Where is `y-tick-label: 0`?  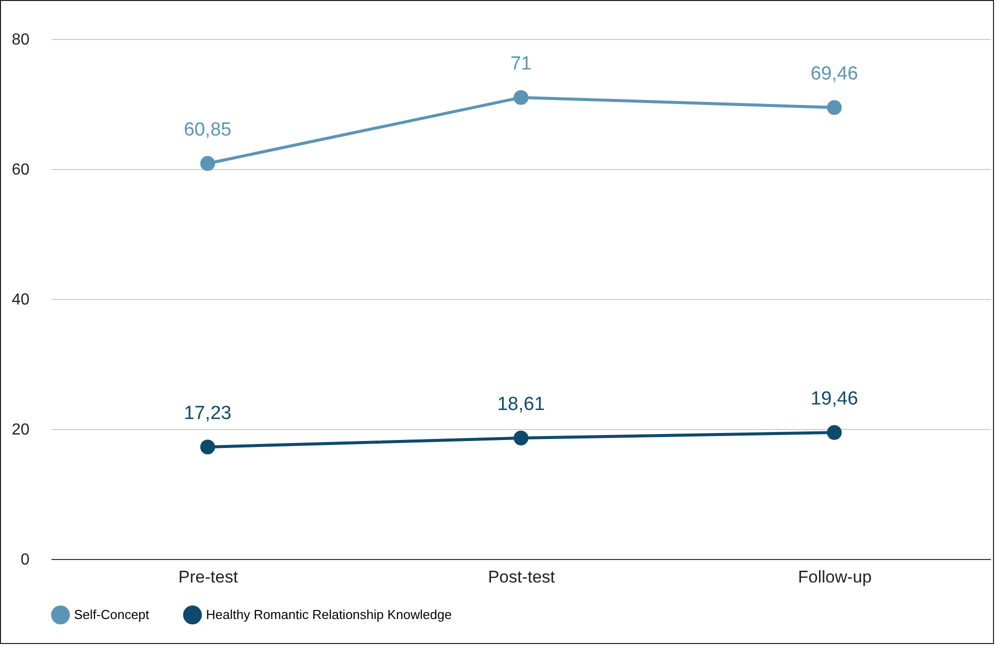
y-tick-label: 0 is located at coordinates (25, 560).